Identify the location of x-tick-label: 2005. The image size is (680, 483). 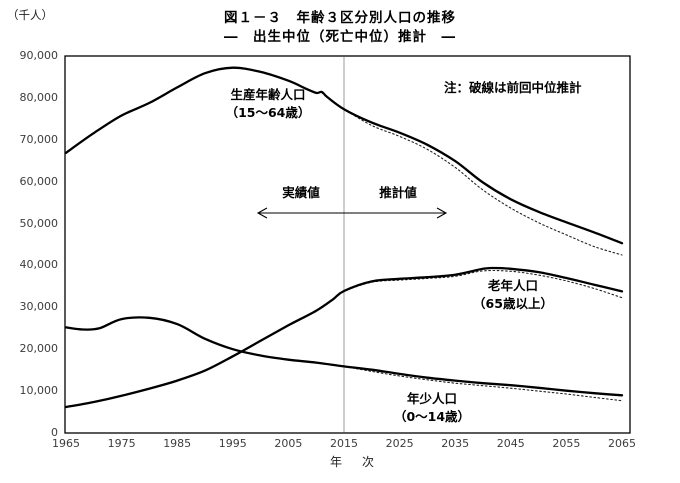
(288, 443).